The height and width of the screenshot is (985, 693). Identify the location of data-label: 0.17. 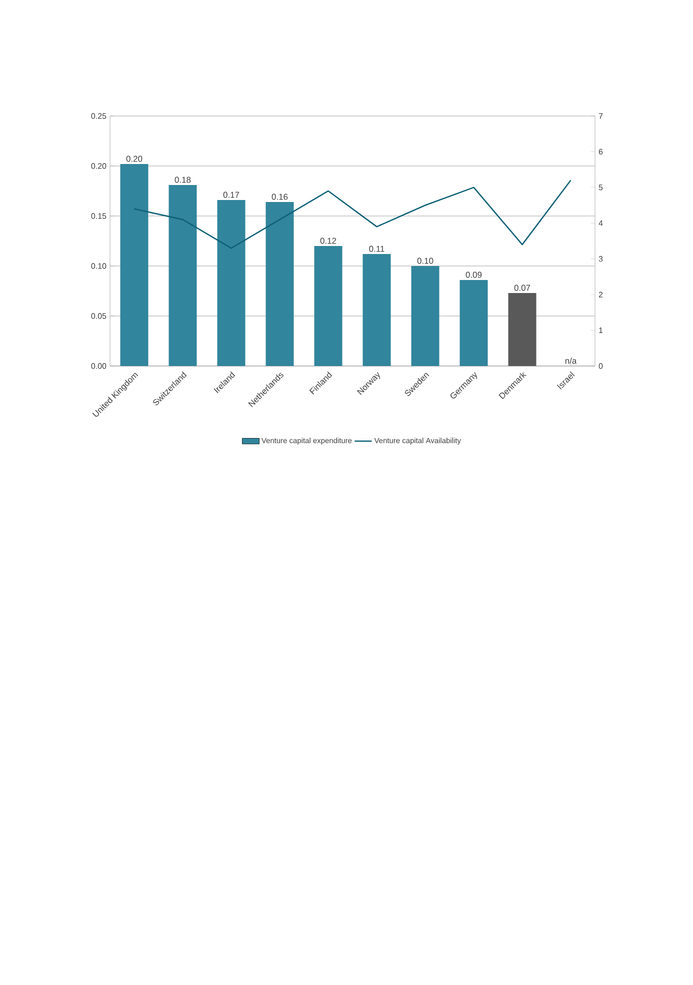
(231, 195).